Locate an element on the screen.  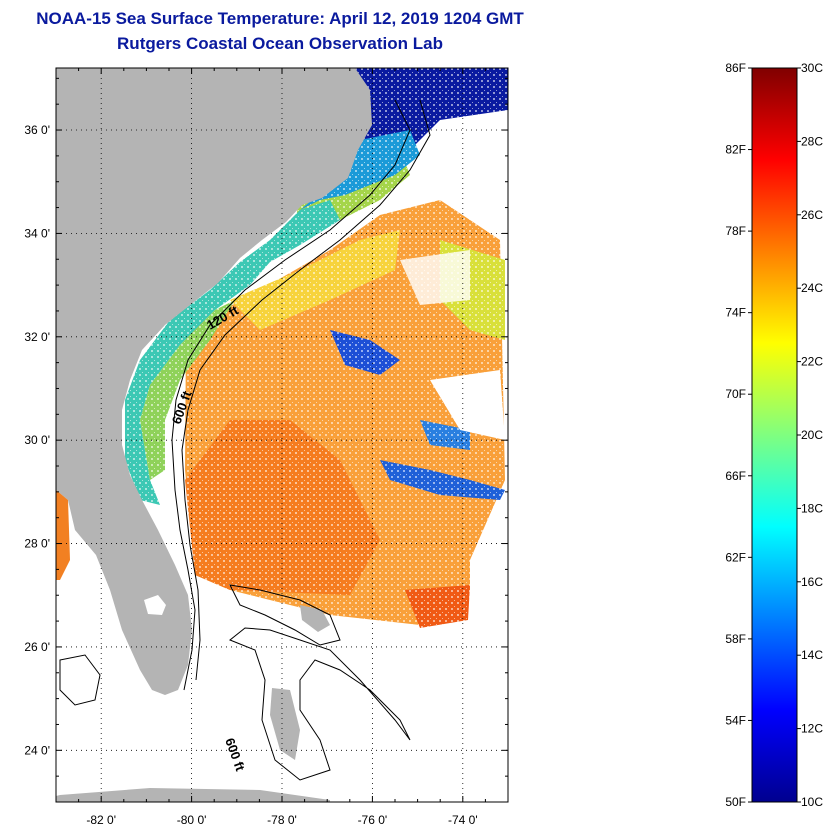
lake-okeechobee is located at coordinates (155, 605).